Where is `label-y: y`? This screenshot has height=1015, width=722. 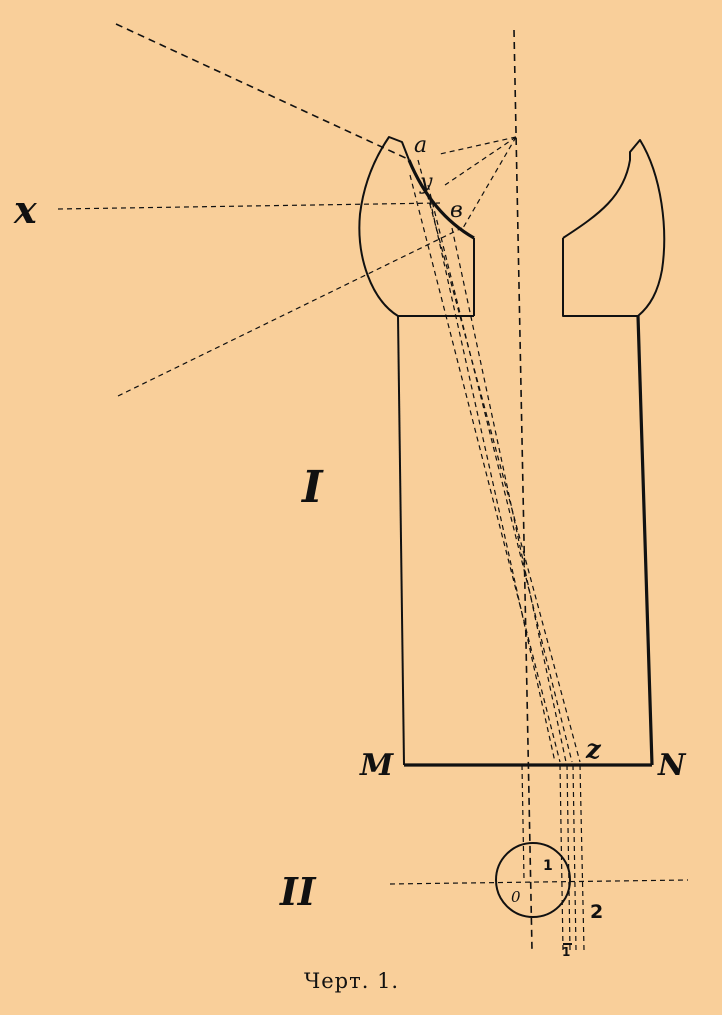
label-y: y is located at coordinates (426, 182).